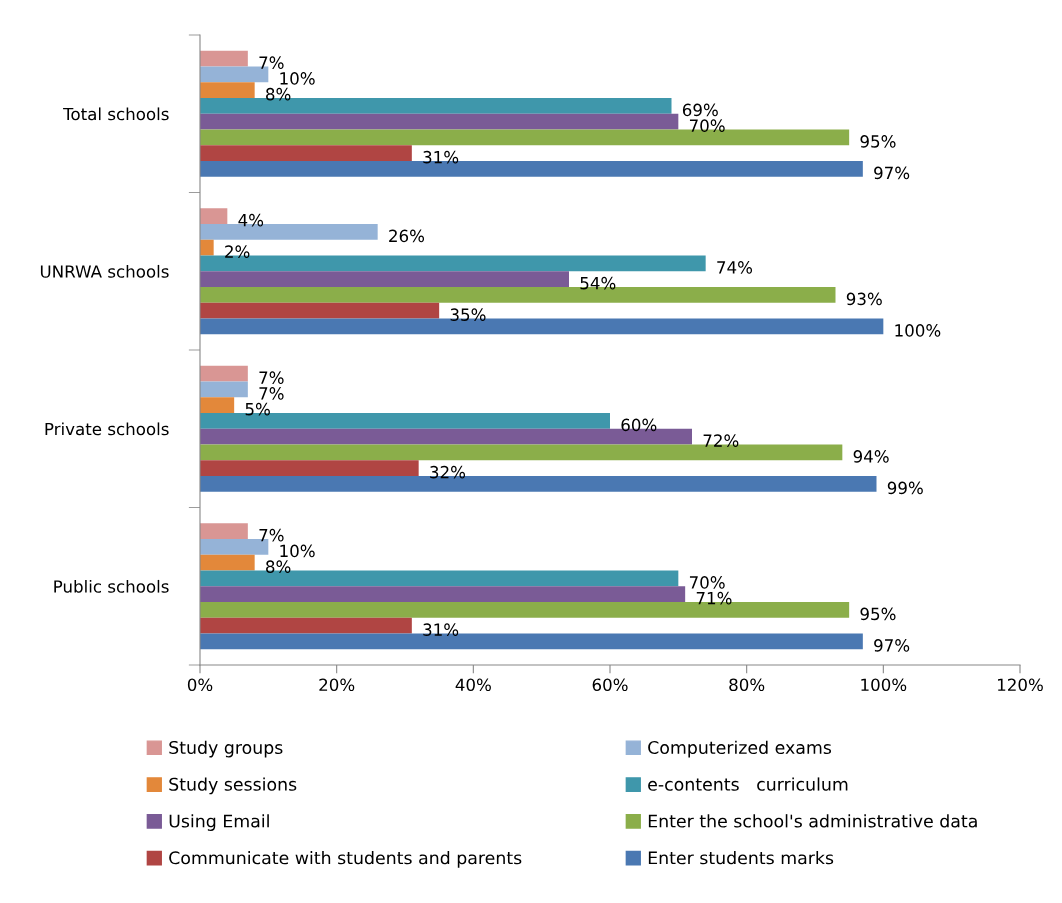 The width and height of the screenshot is (1062, 903). Describe the element at coordinates (1020, 685) in the screenshot. I see `x-tick-label: 120%` at that location.